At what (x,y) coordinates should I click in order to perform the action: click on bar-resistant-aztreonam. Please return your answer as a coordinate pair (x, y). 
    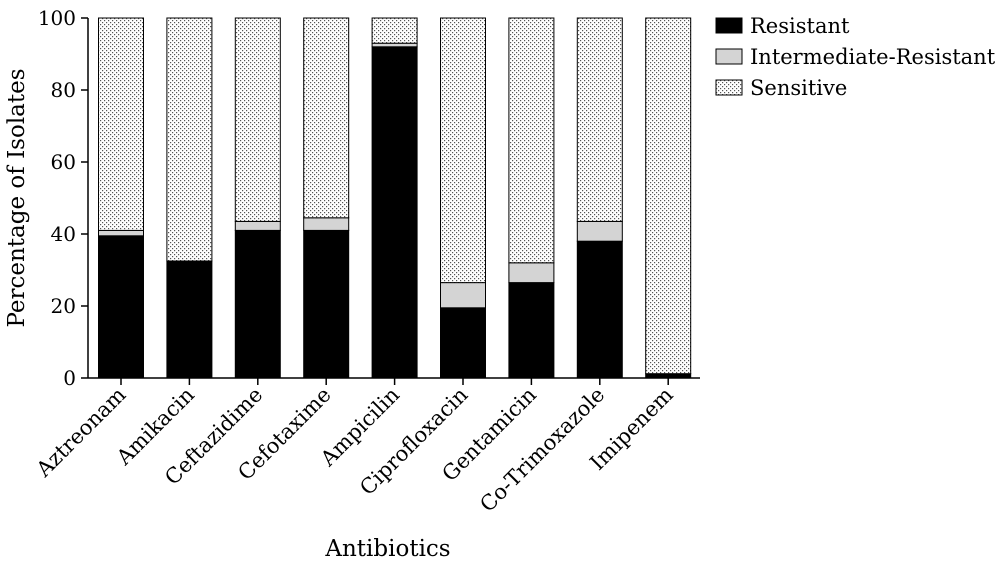
    Looking at the image, I should click on (121, 307).